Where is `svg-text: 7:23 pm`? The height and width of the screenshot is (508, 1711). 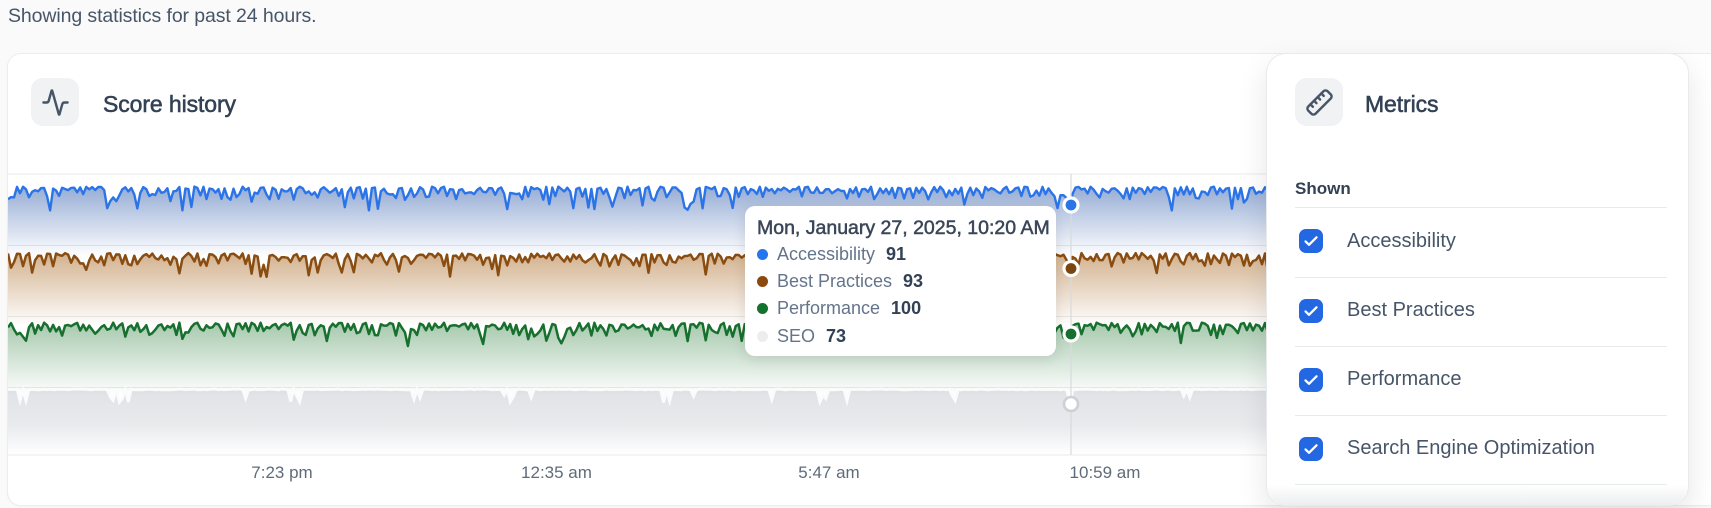 svg-text: 7:23 pm is located at coordinates (281, 472).